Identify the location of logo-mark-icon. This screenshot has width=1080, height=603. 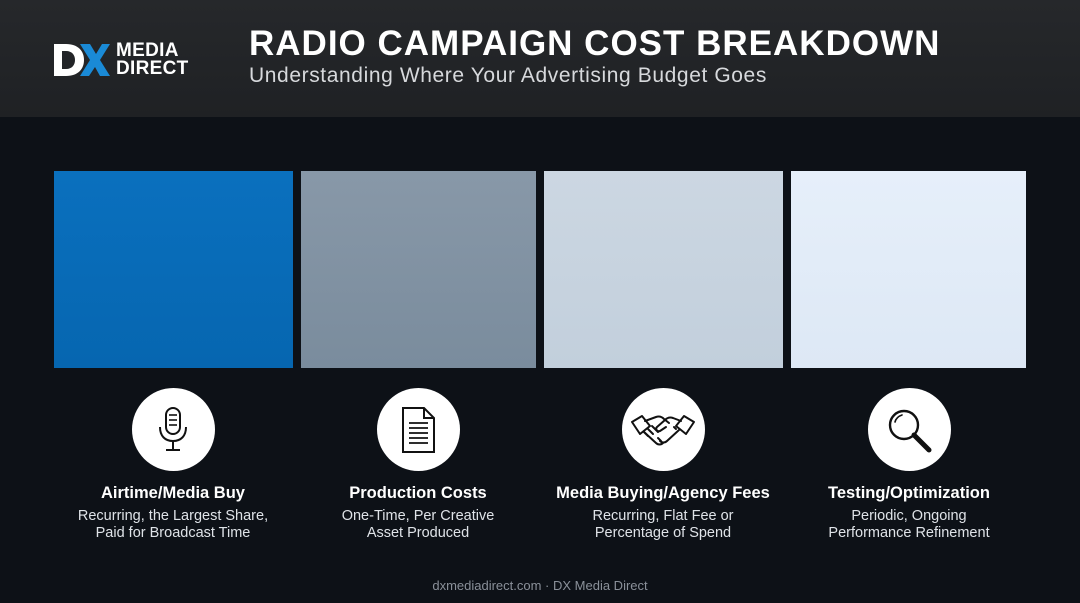
(81, 60).